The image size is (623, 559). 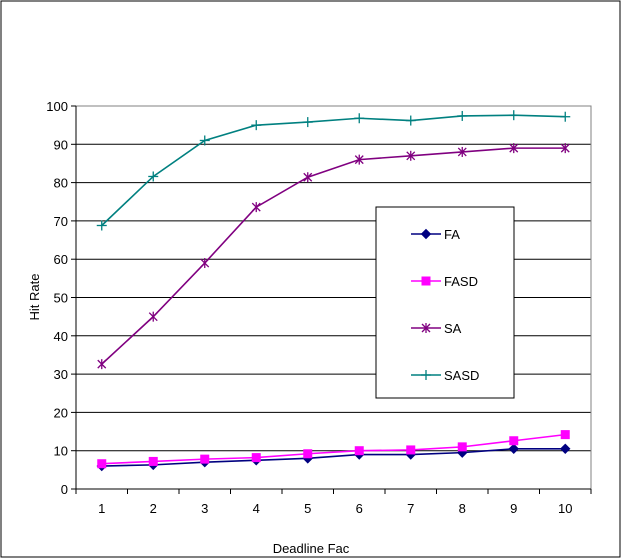 What do you see at coordinates (426, 234) in the screenshot?
I see `legend-marker-fa` at bounding box center [426, 234].